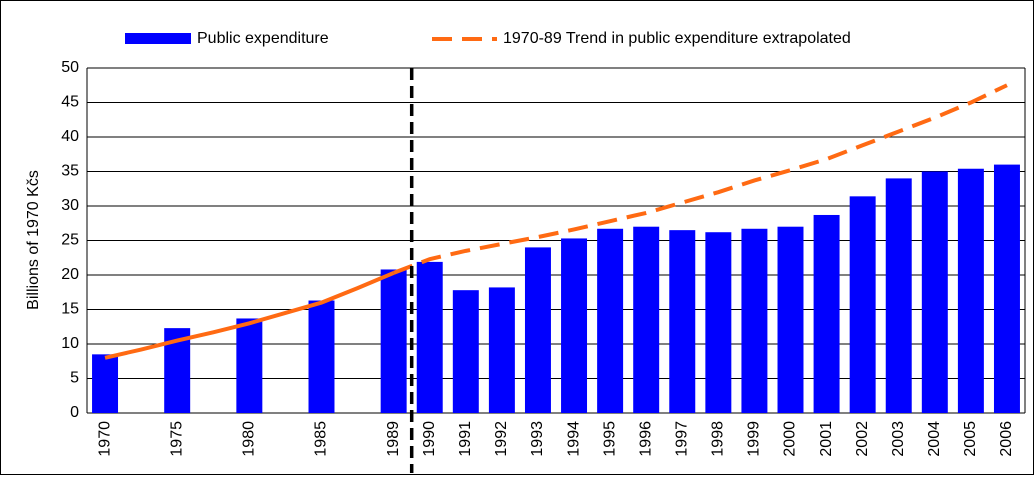 The width and height of the screenshot is (1034, 480). What do you see at coordinates (393, 439) in the screenshot?
I see `x-tick-label: 1989` at bounding box center [393, 439].